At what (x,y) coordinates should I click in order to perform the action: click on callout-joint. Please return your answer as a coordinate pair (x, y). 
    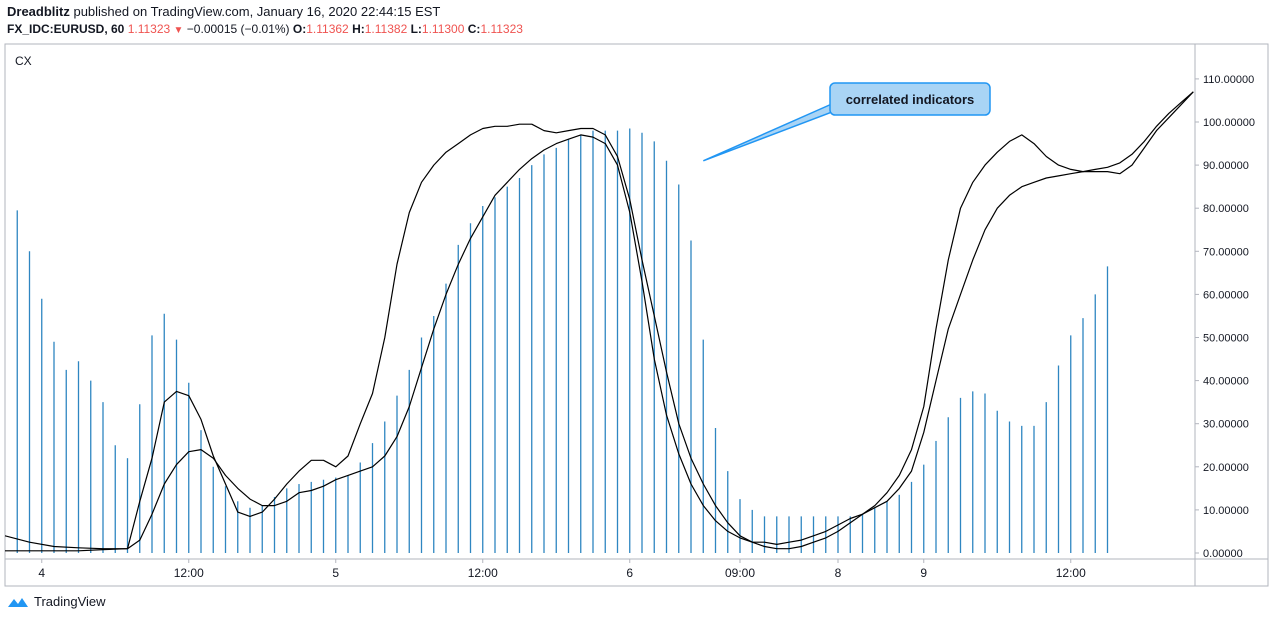
    Looking at the image, I should click on (836, 106).